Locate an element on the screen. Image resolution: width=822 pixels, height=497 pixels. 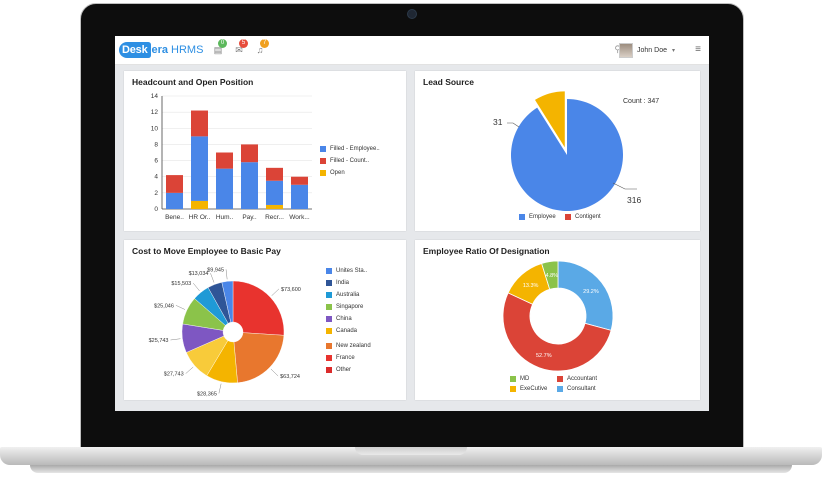
hamburger-menu-icon: ≡ is located at coordinates (698, 49).